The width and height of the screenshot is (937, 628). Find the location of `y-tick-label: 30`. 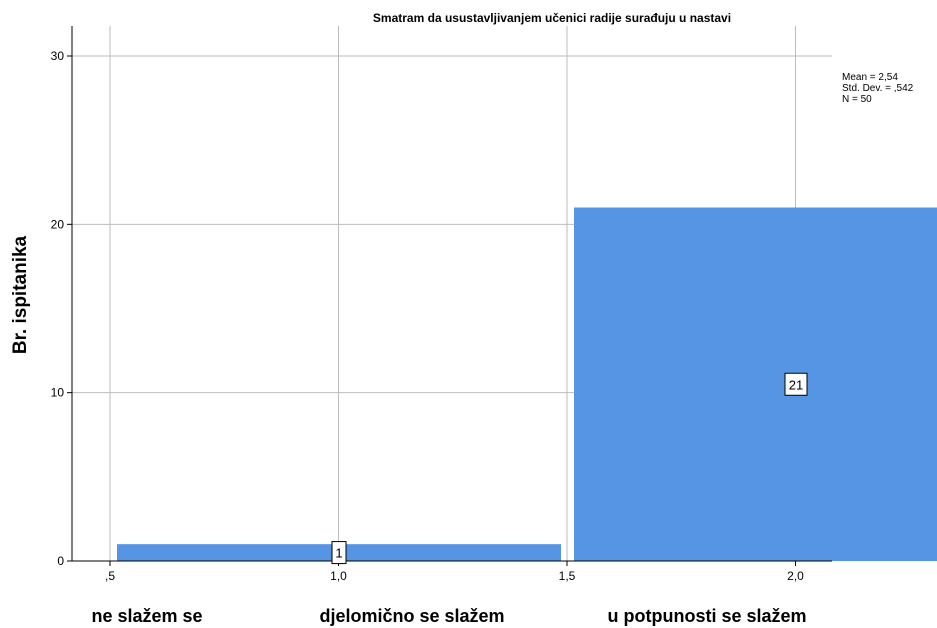

y-tick-label: 30 is located at coordinates (58, 56).